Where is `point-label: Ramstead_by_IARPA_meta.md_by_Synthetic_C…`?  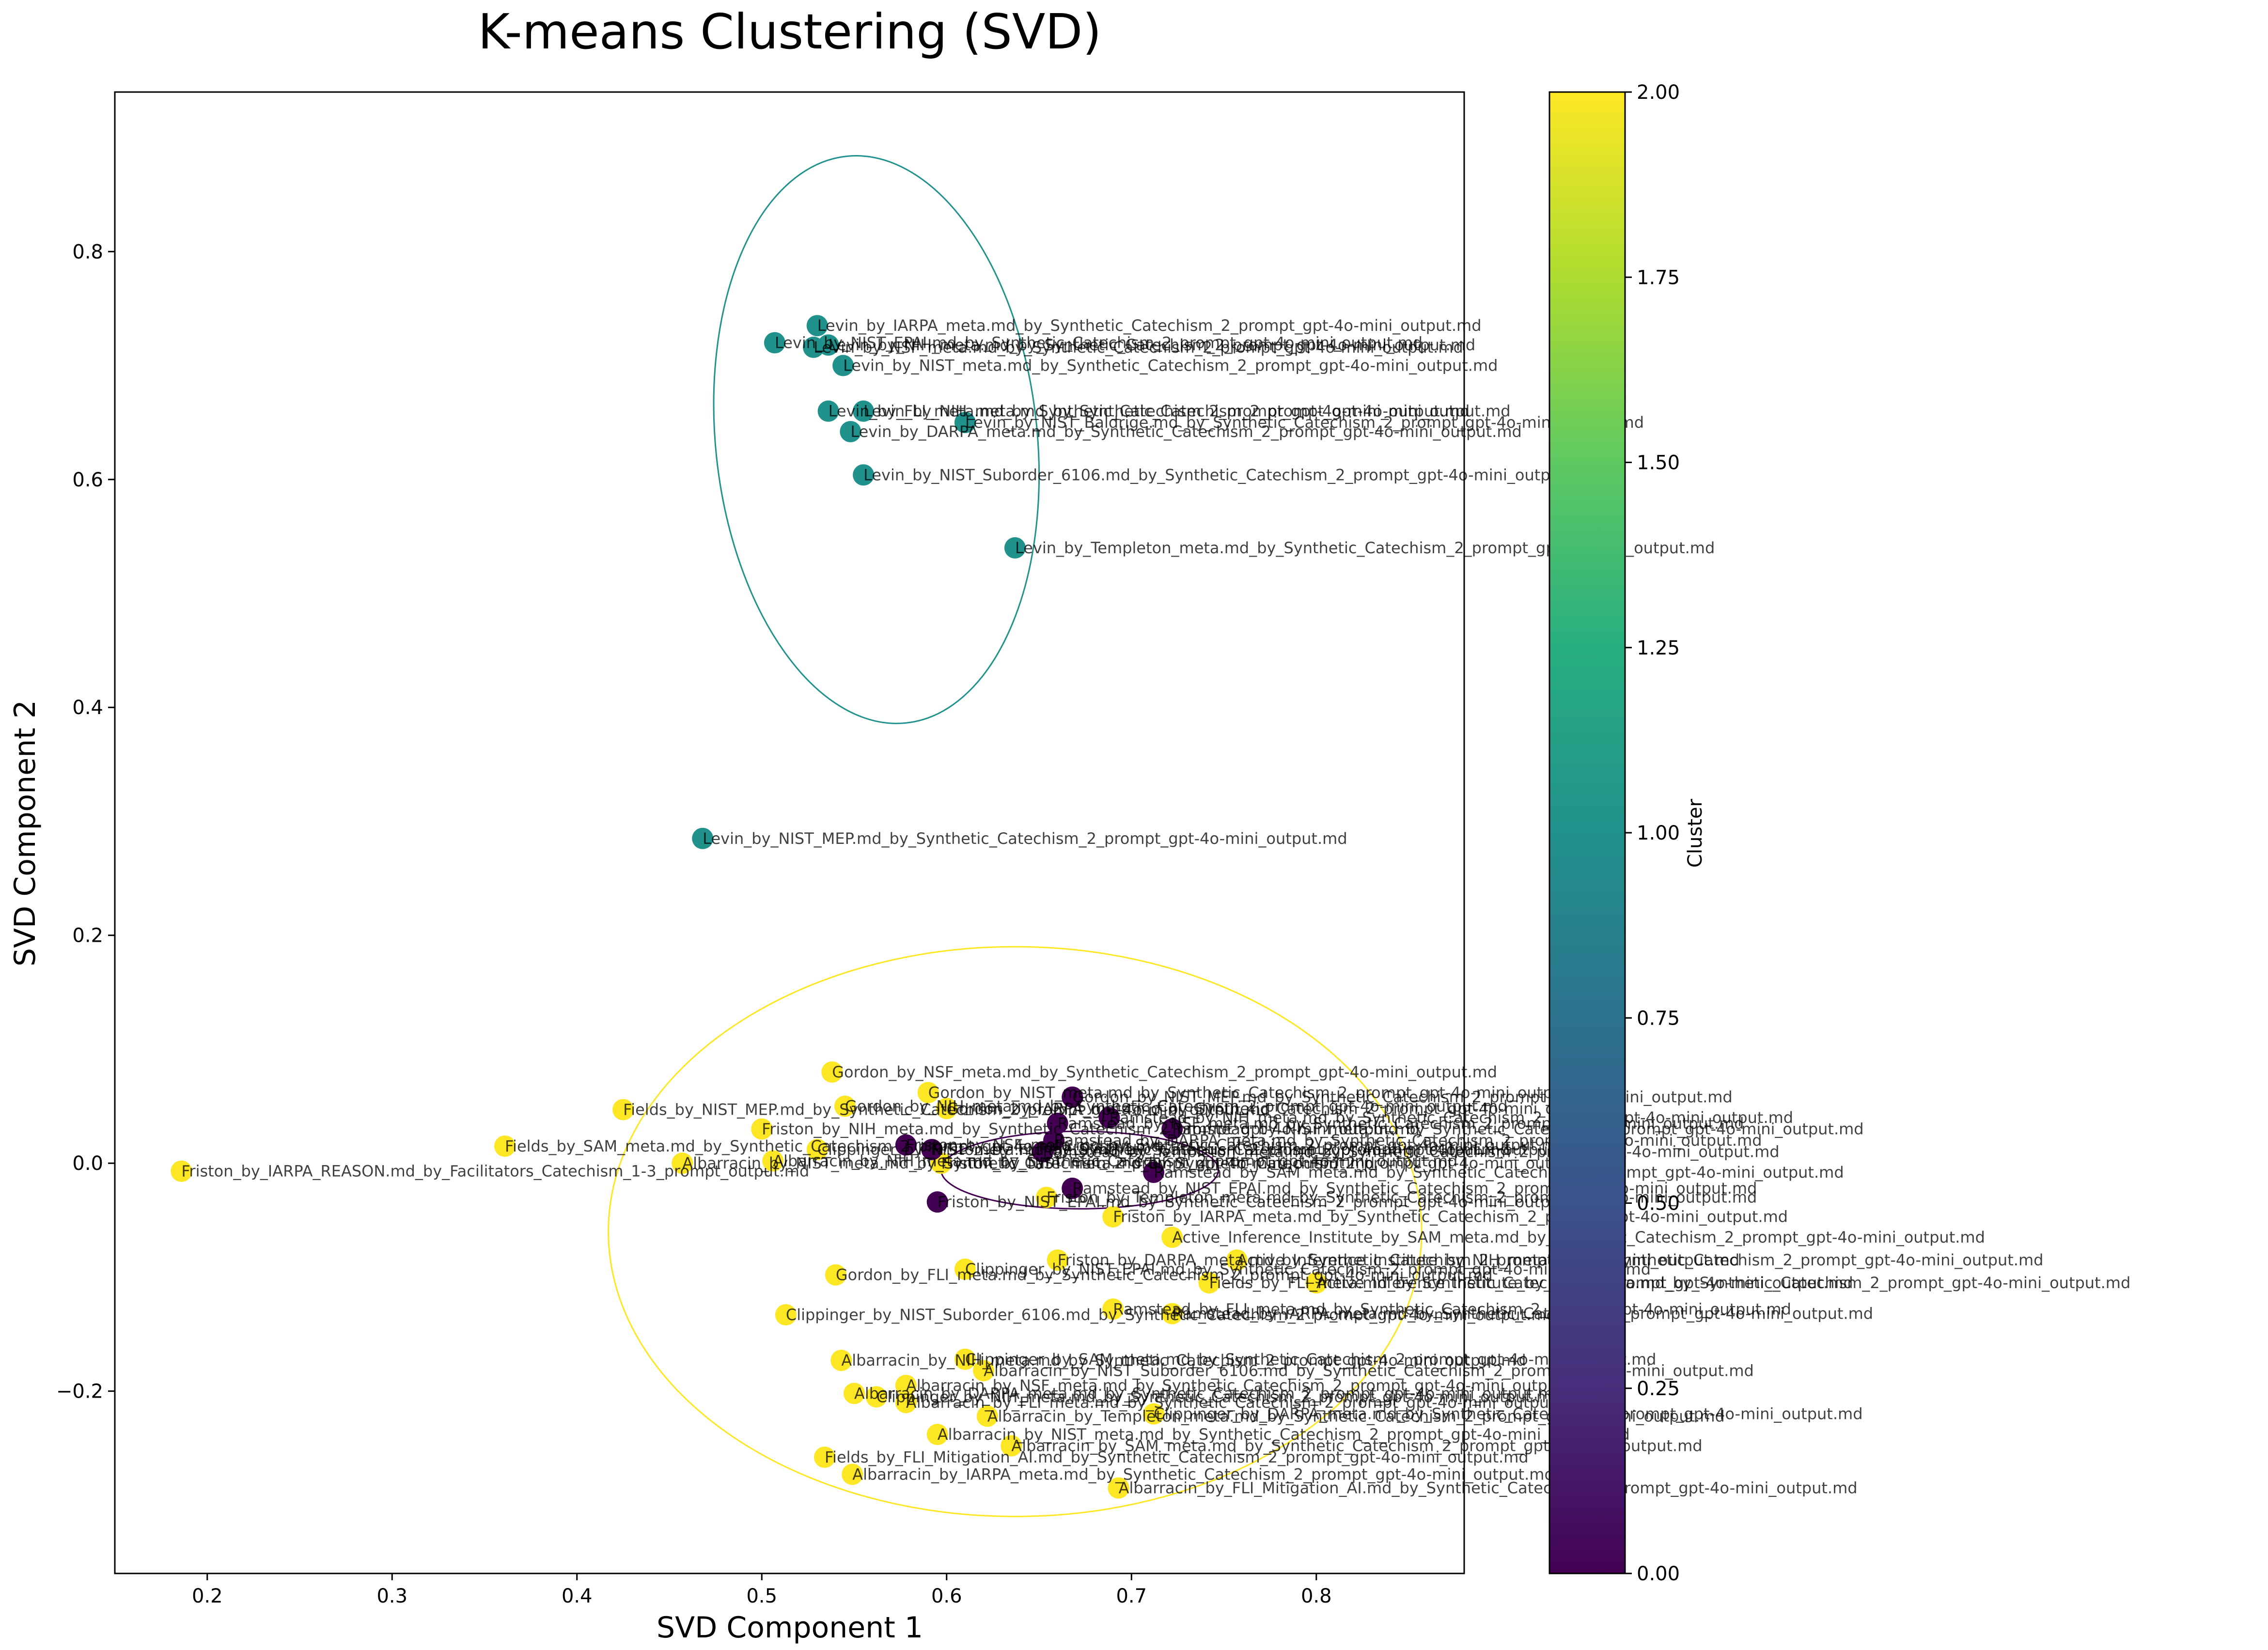
point-label: Ramstead_by_IARPA_meta.md_by_Synthetic_C… is located at coordinates (1522, 1314).